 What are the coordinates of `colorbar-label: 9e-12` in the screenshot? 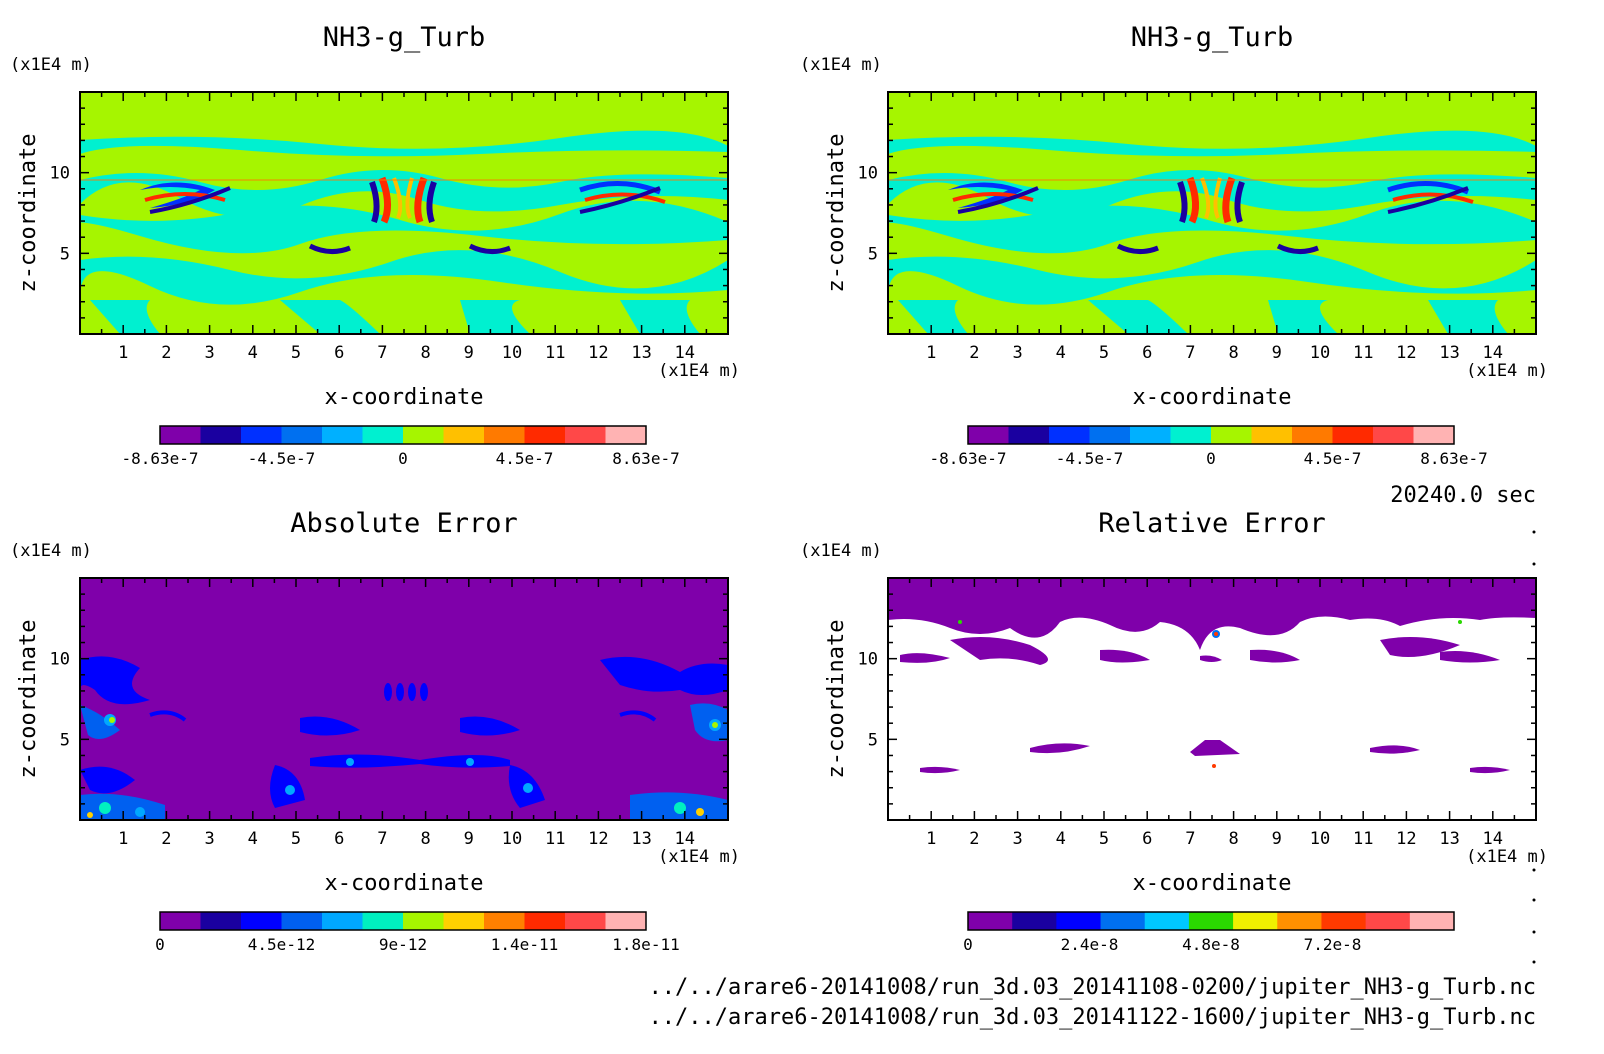 It's located at (403, 944).